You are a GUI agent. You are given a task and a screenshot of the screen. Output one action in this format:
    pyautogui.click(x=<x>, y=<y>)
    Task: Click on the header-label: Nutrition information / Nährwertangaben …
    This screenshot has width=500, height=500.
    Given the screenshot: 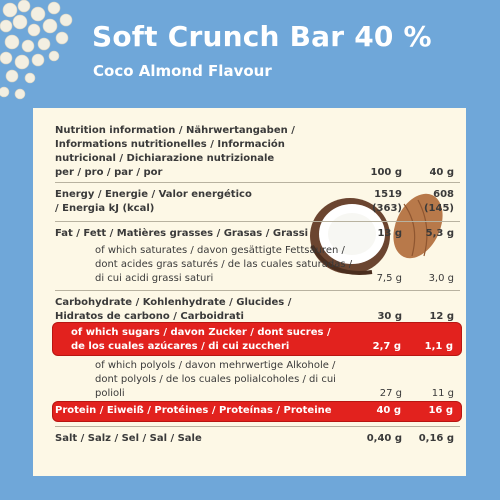 What is the action you would take?
    pyautogui.click(x=175, y=151)
    